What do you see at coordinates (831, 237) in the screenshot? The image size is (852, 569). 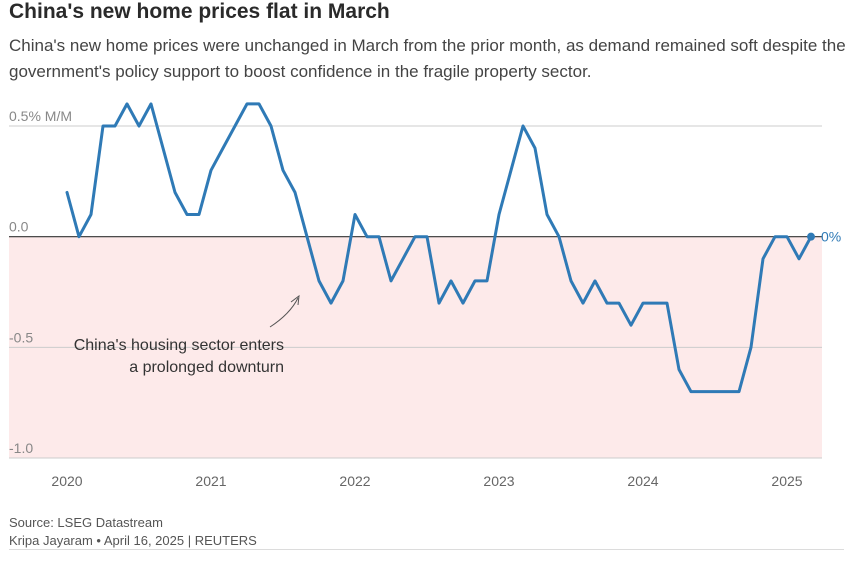 I see `end-value-label: 0%` at bounding box center [831, 237].